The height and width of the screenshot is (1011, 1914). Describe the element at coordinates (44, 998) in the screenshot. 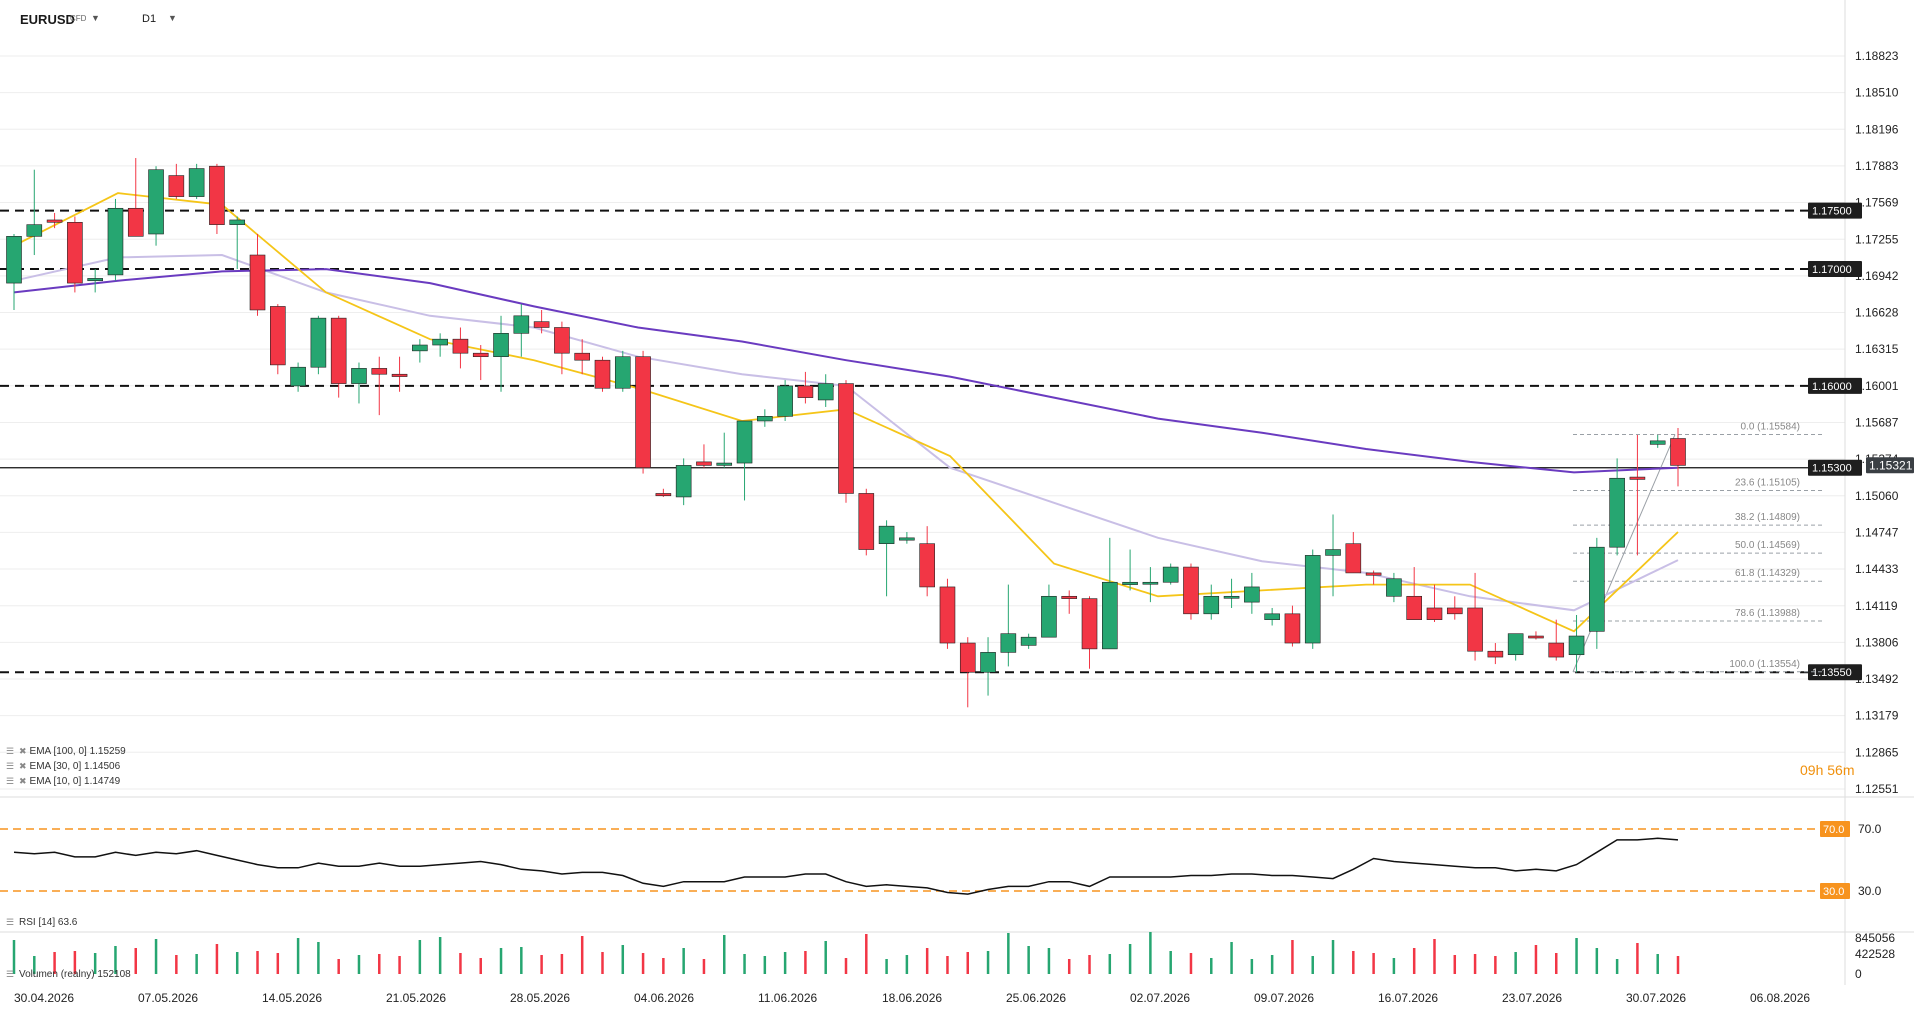

I see `date-tick-label: 30.04.2026` at that location.